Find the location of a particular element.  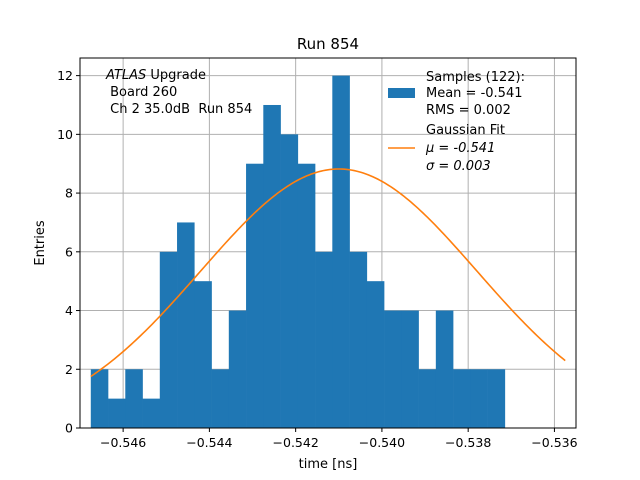

annotation-line-3: Ch 2 35.0dB Run 854 is located at coordinates (179, 109).